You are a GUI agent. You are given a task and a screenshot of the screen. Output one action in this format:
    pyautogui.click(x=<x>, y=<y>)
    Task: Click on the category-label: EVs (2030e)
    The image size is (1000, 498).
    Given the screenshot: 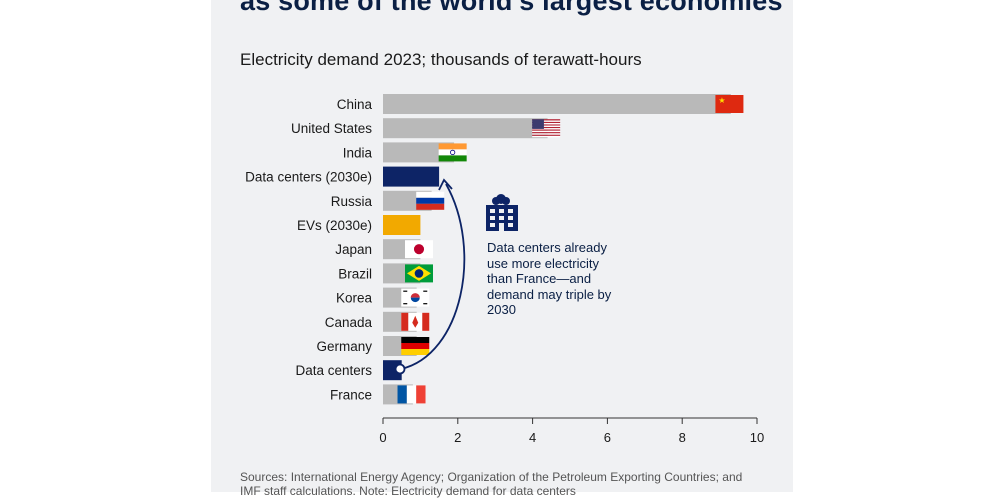 What is the action you would take?
    pyautogui.click(x=334, y=225)
    